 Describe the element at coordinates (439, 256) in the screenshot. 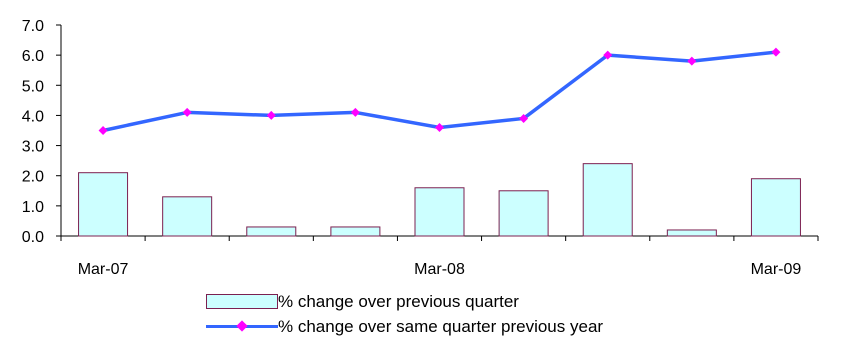

I see `x-axis: Mar-07 Mar-08 Mar-09` at that location.